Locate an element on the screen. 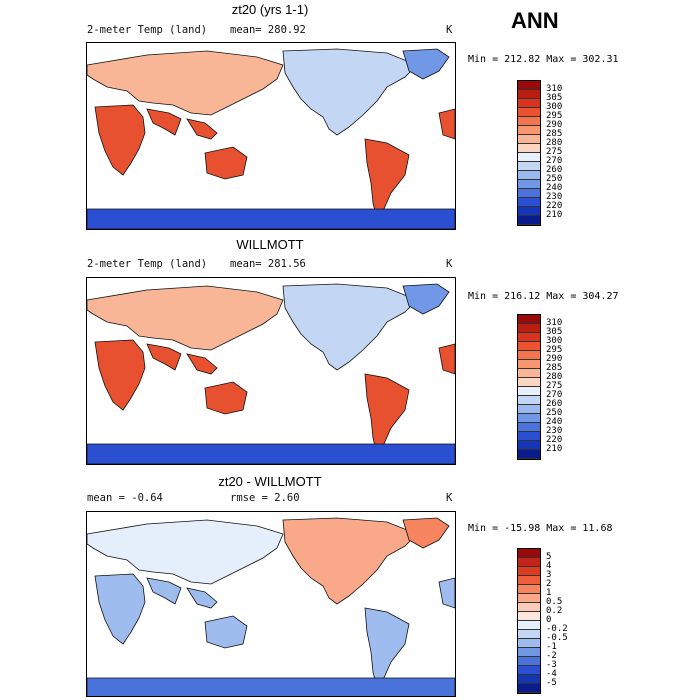  panel-3-colorbar is located at coordinates (529, 621).